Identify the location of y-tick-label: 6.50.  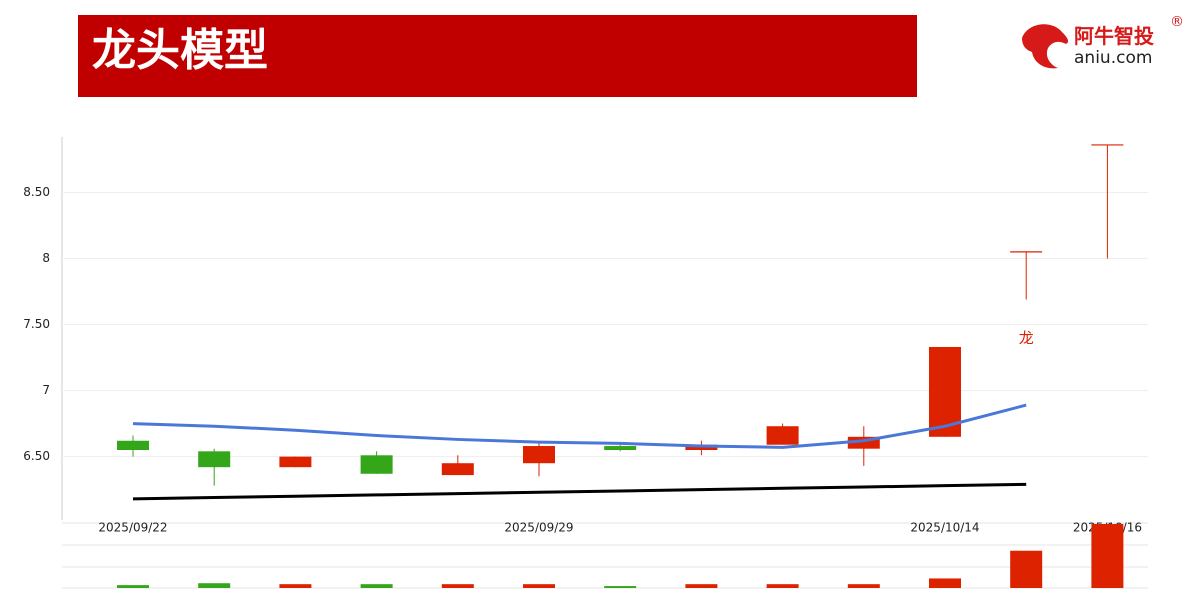
(36, 456).